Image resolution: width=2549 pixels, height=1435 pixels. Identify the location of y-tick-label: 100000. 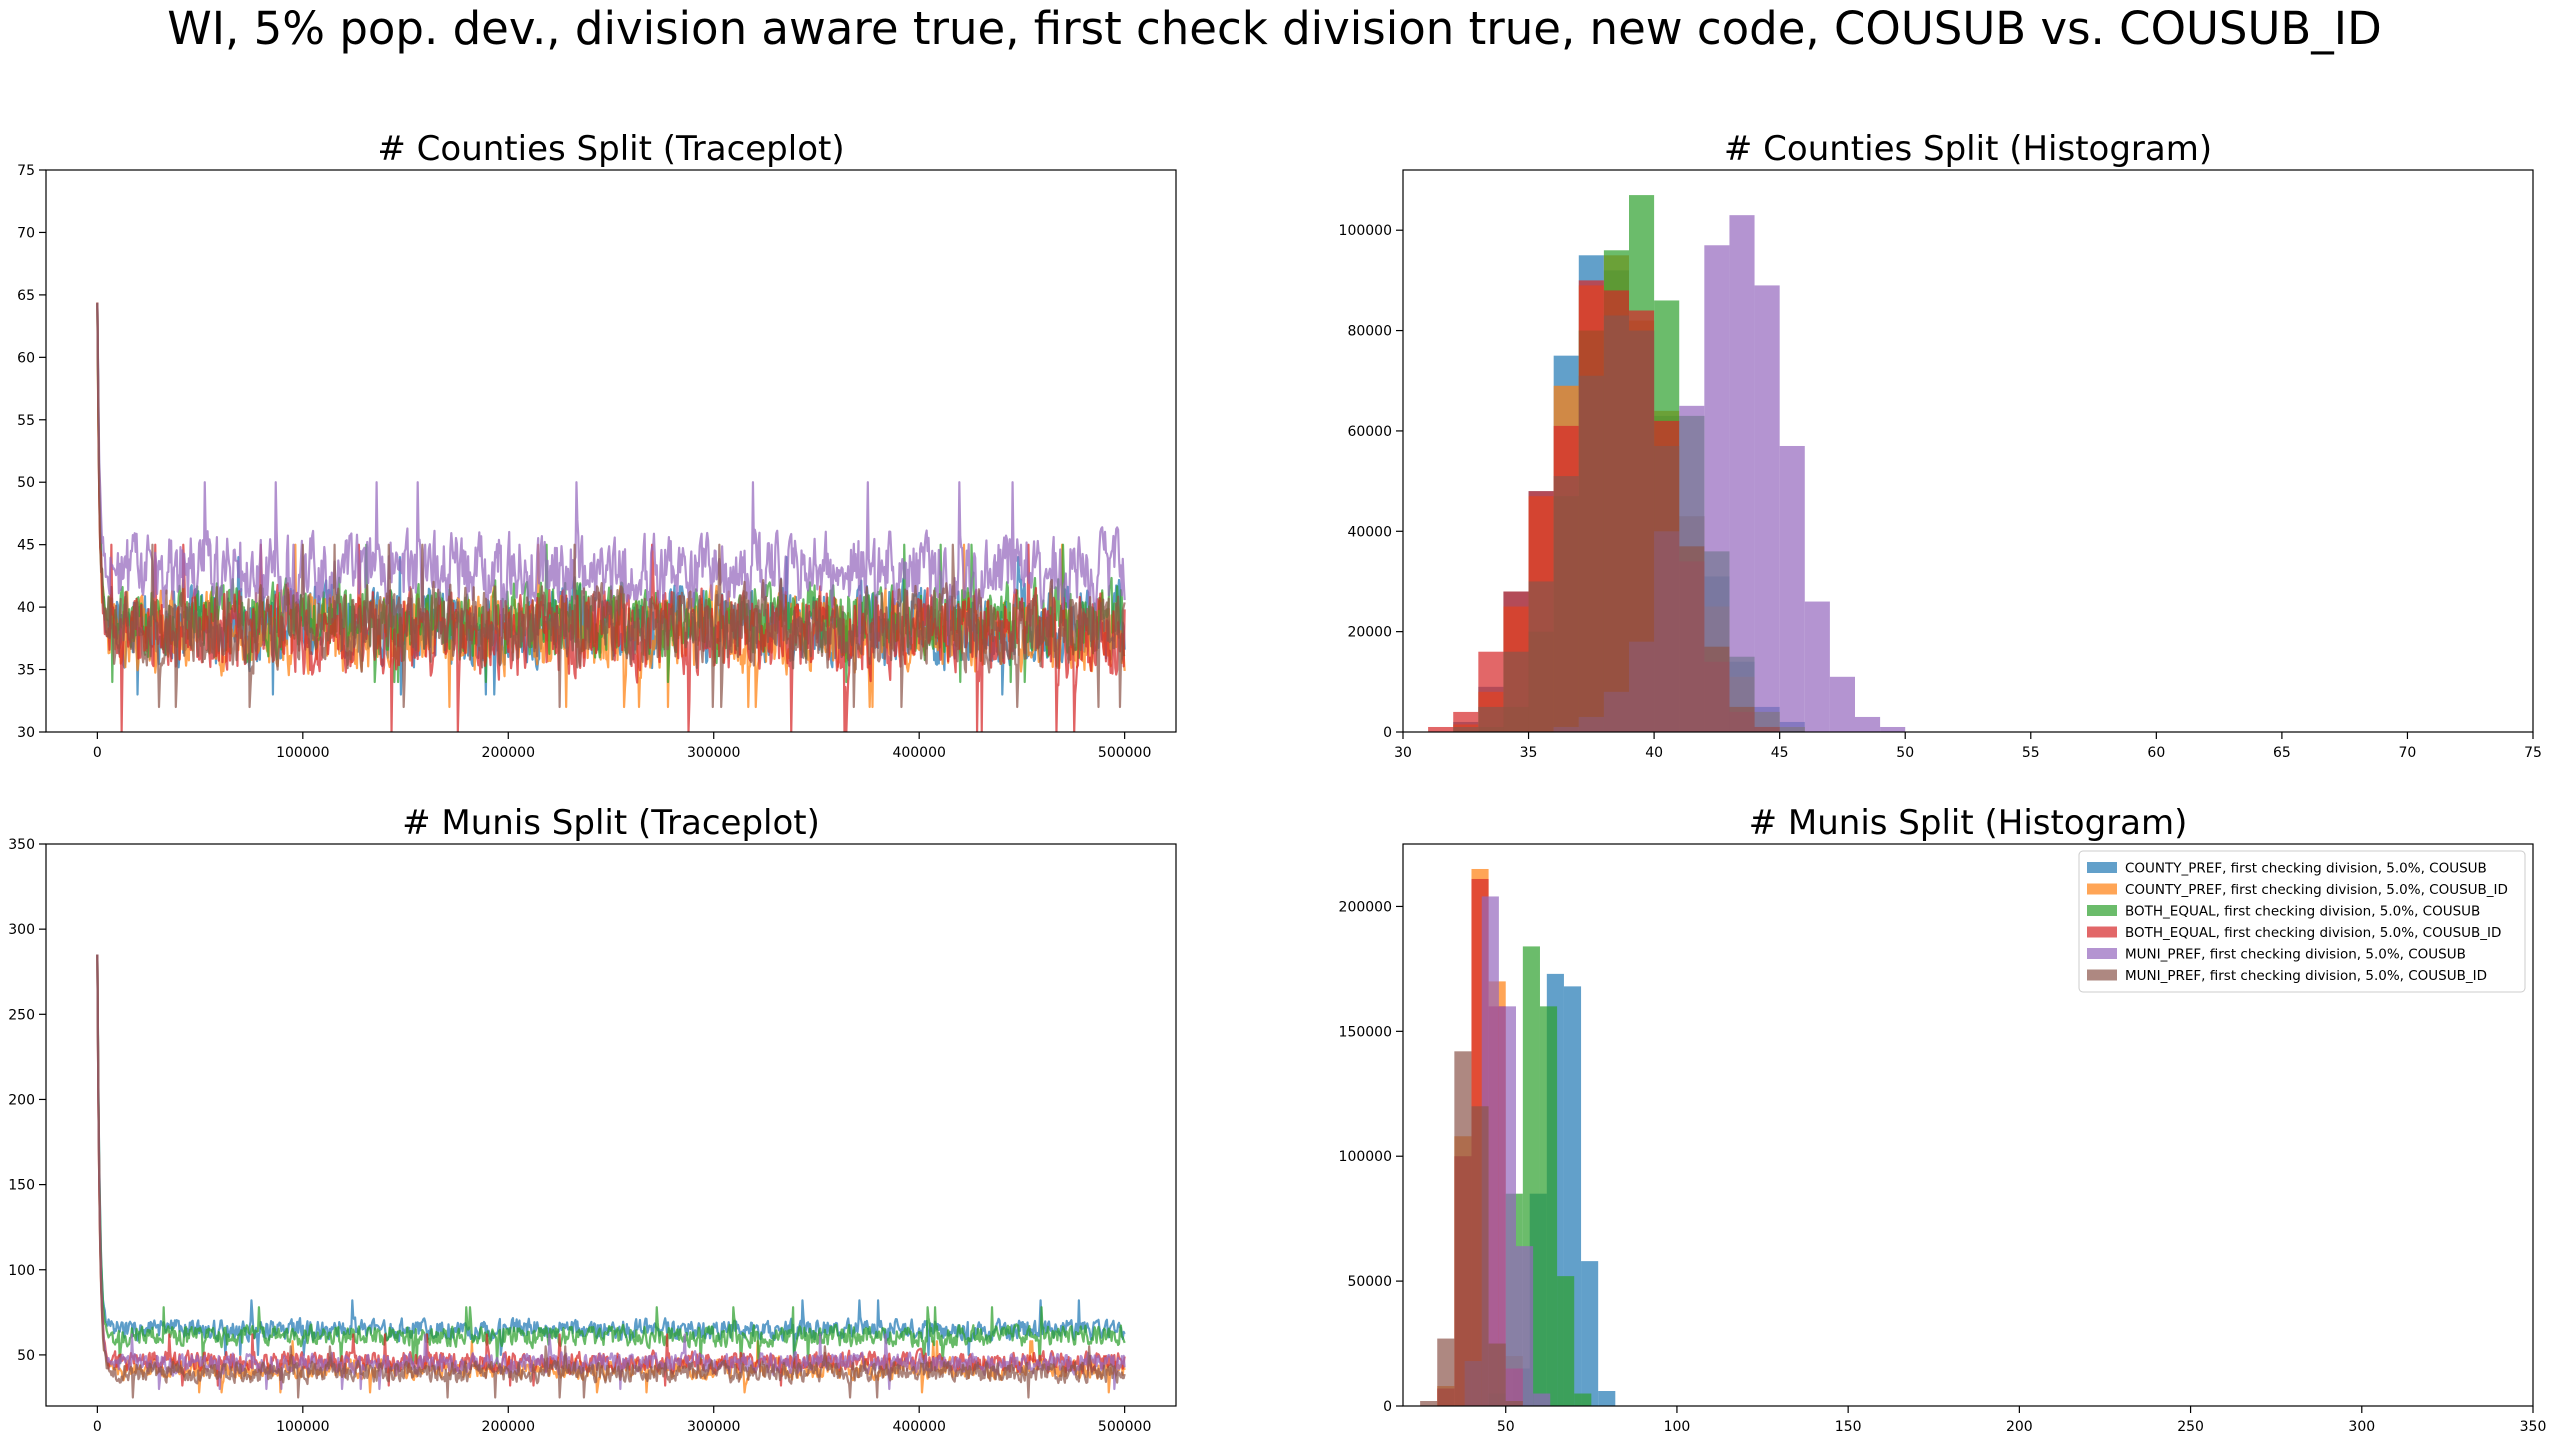
(1365, 1157).